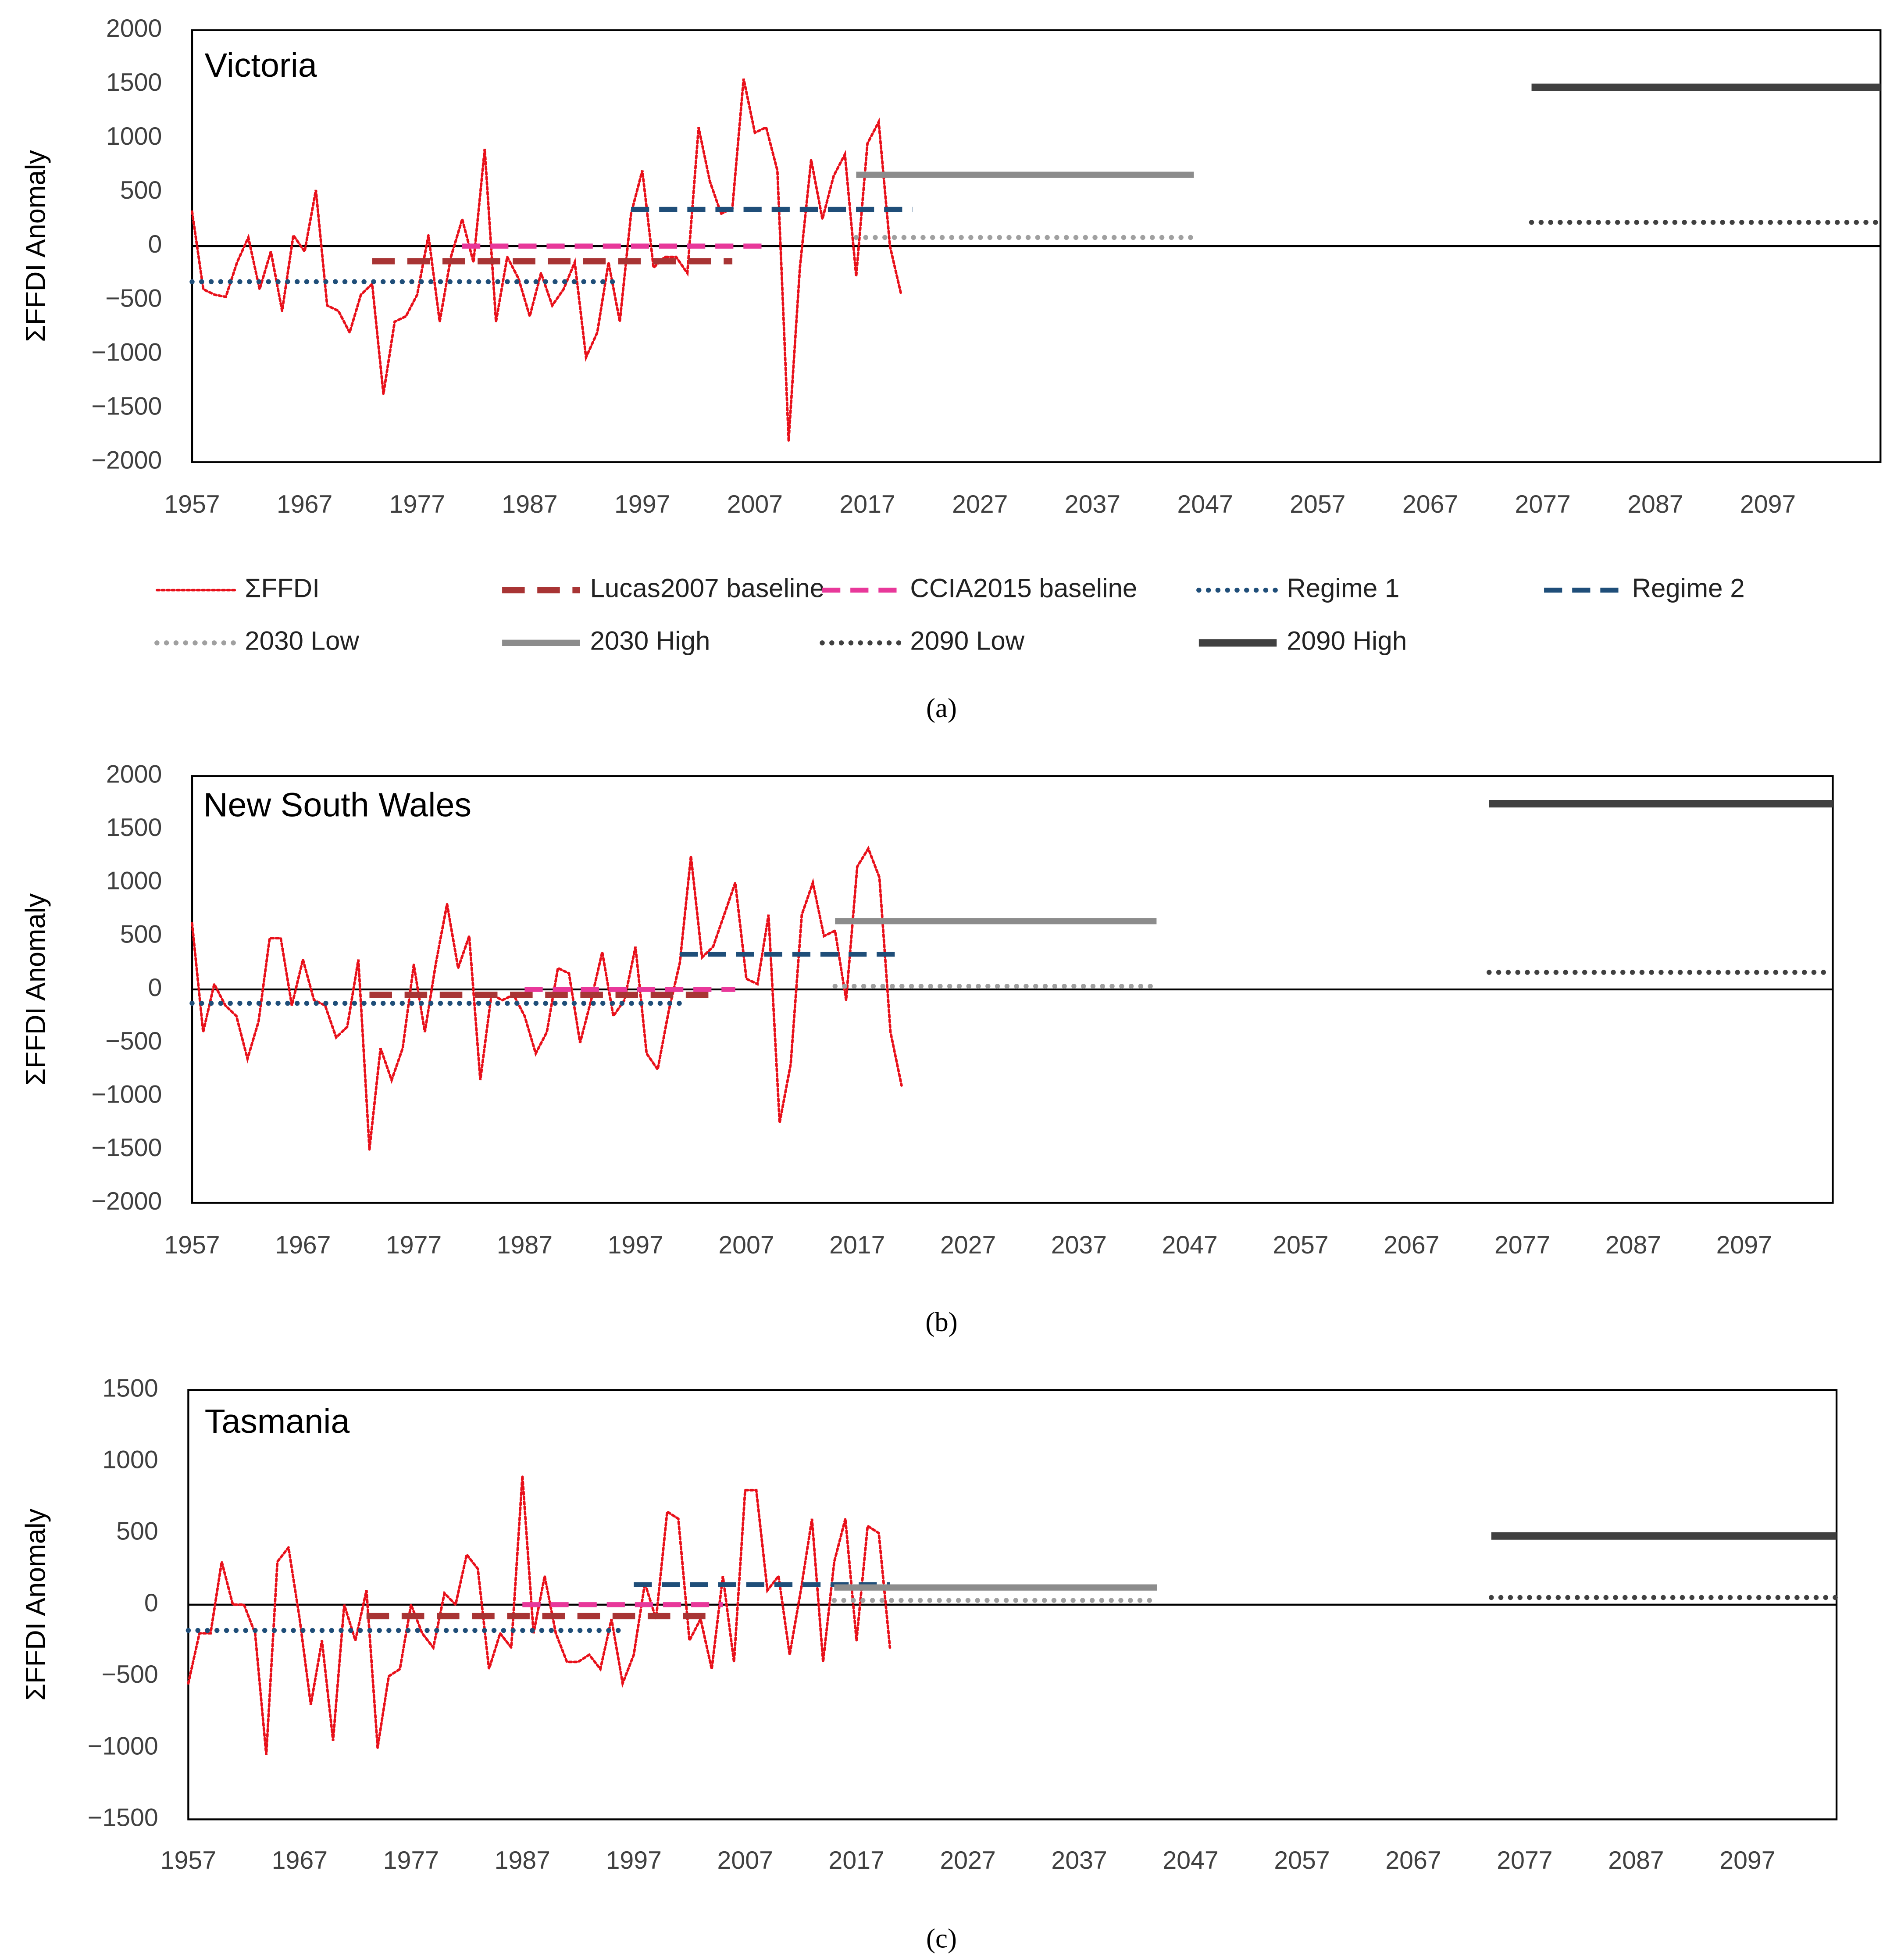 The height and width of the screenshot is (1960, 1883). Describe the element at coordinates (941, 1938) in the screenshot. I see `caption: (c)` at that location.